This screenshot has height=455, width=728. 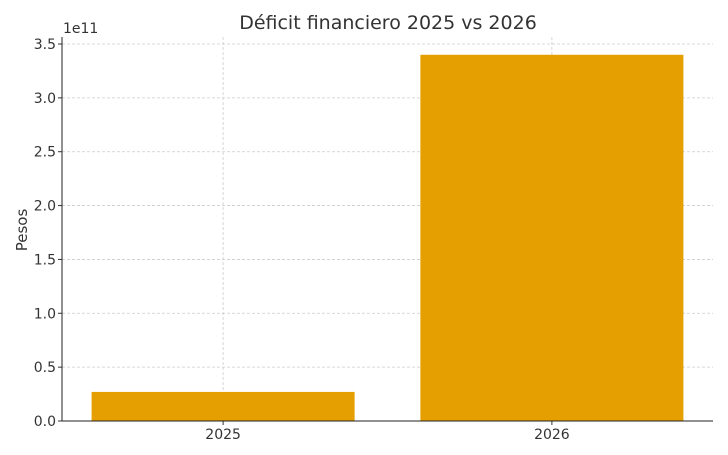 I want to click on y-tick-label: 2.5, so click(x=45, y=153).